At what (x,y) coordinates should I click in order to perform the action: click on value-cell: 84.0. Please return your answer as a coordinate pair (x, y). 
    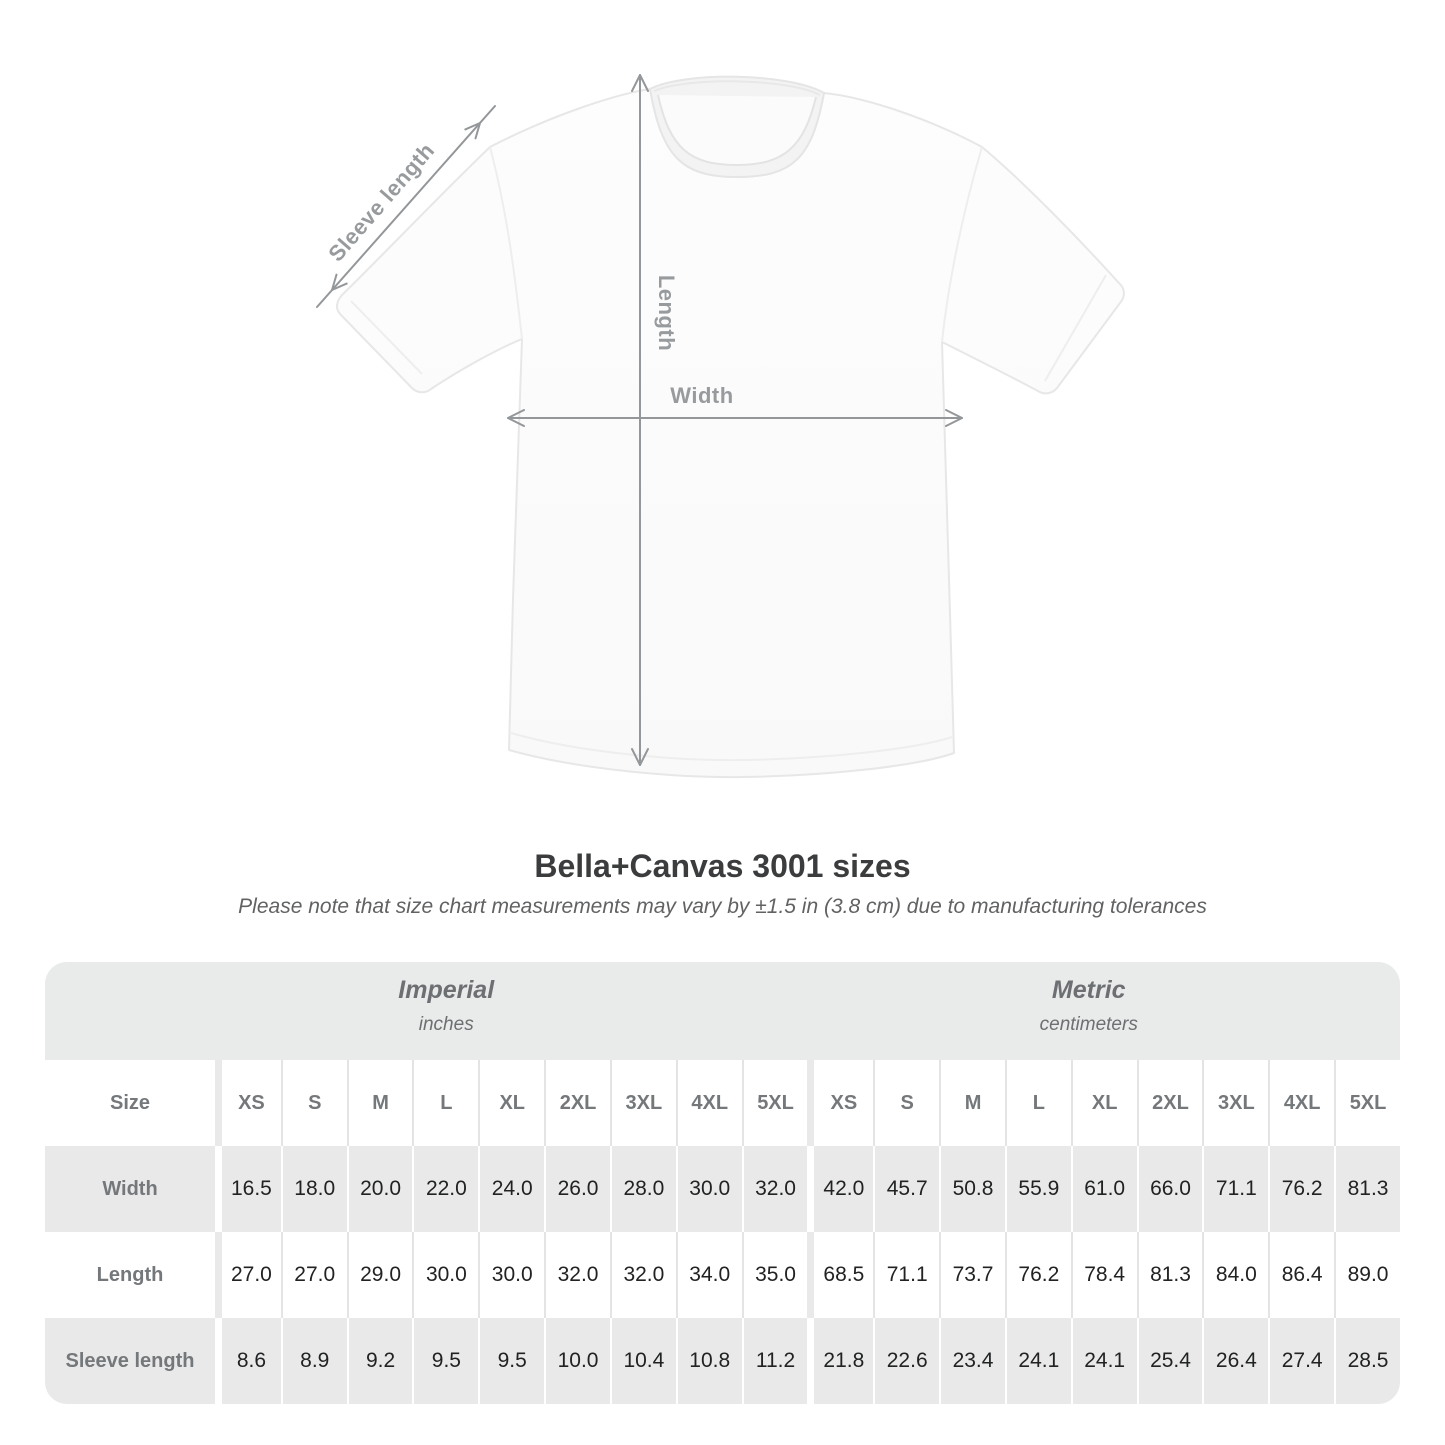
    Looking at the image, I should click on (1235, 1275).